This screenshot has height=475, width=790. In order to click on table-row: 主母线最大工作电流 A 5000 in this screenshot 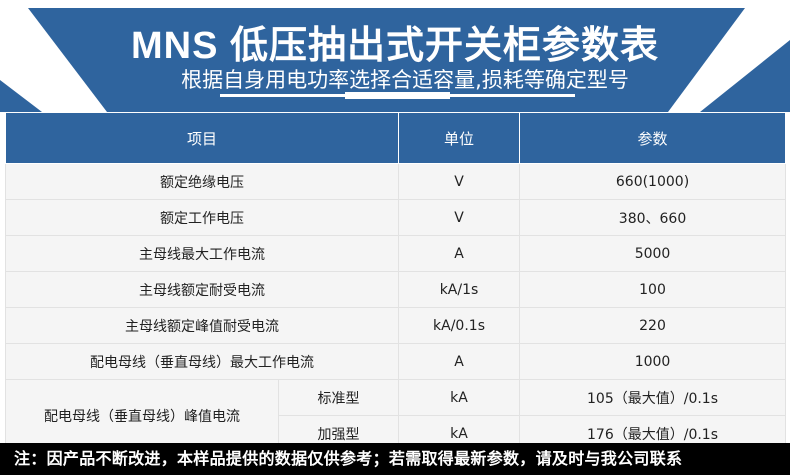, I will do `click(395, 253)`.